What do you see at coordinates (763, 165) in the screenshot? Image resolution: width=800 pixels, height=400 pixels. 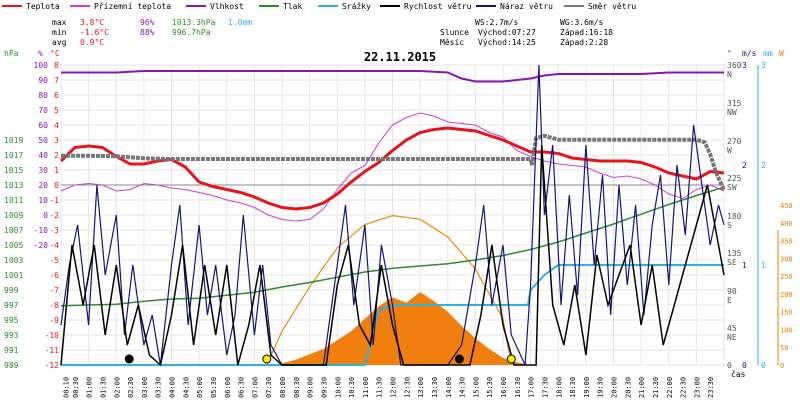 I see `tick-mm: 2` at bounding box center [763, 165].